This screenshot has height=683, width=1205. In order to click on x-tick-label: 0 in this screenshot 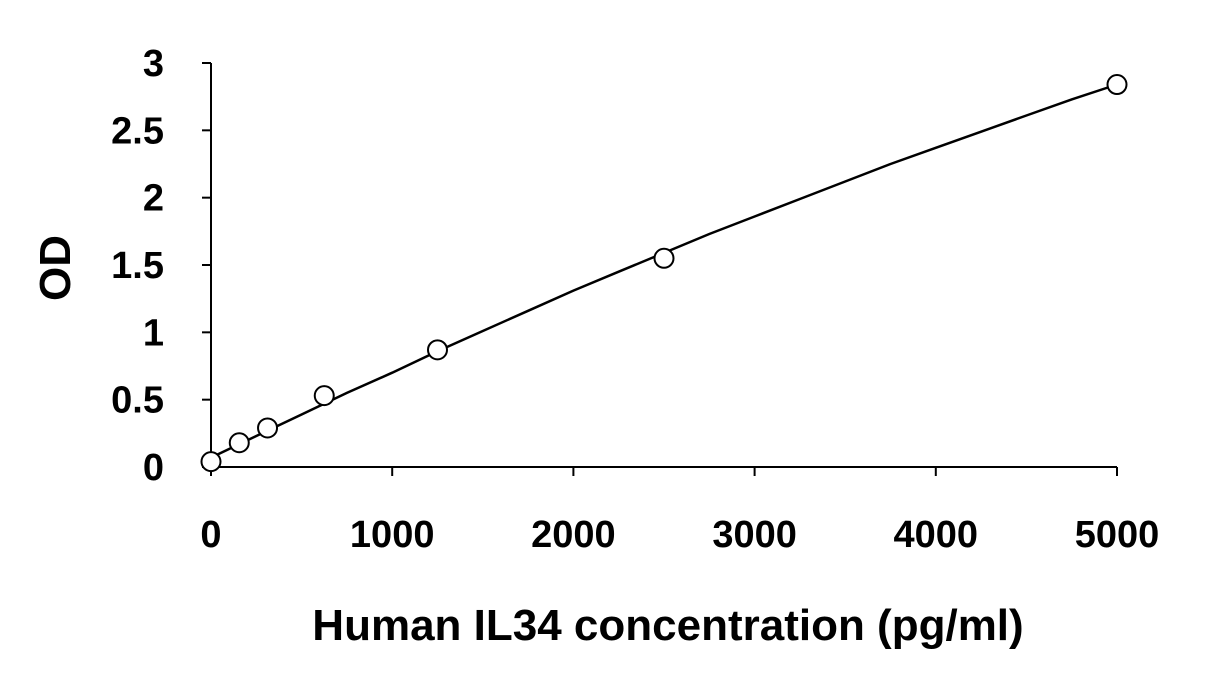, I will do `click(210, 535)`.